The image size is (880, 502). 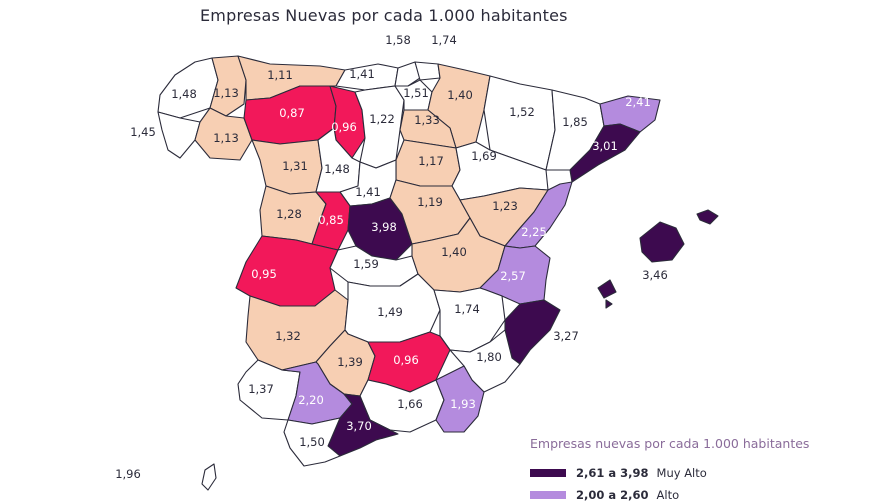 What do you see at coordinates (454, 252) in the screenshot?
I see `value-label-cuenca: 1,40` at bounding box center [454, 252].